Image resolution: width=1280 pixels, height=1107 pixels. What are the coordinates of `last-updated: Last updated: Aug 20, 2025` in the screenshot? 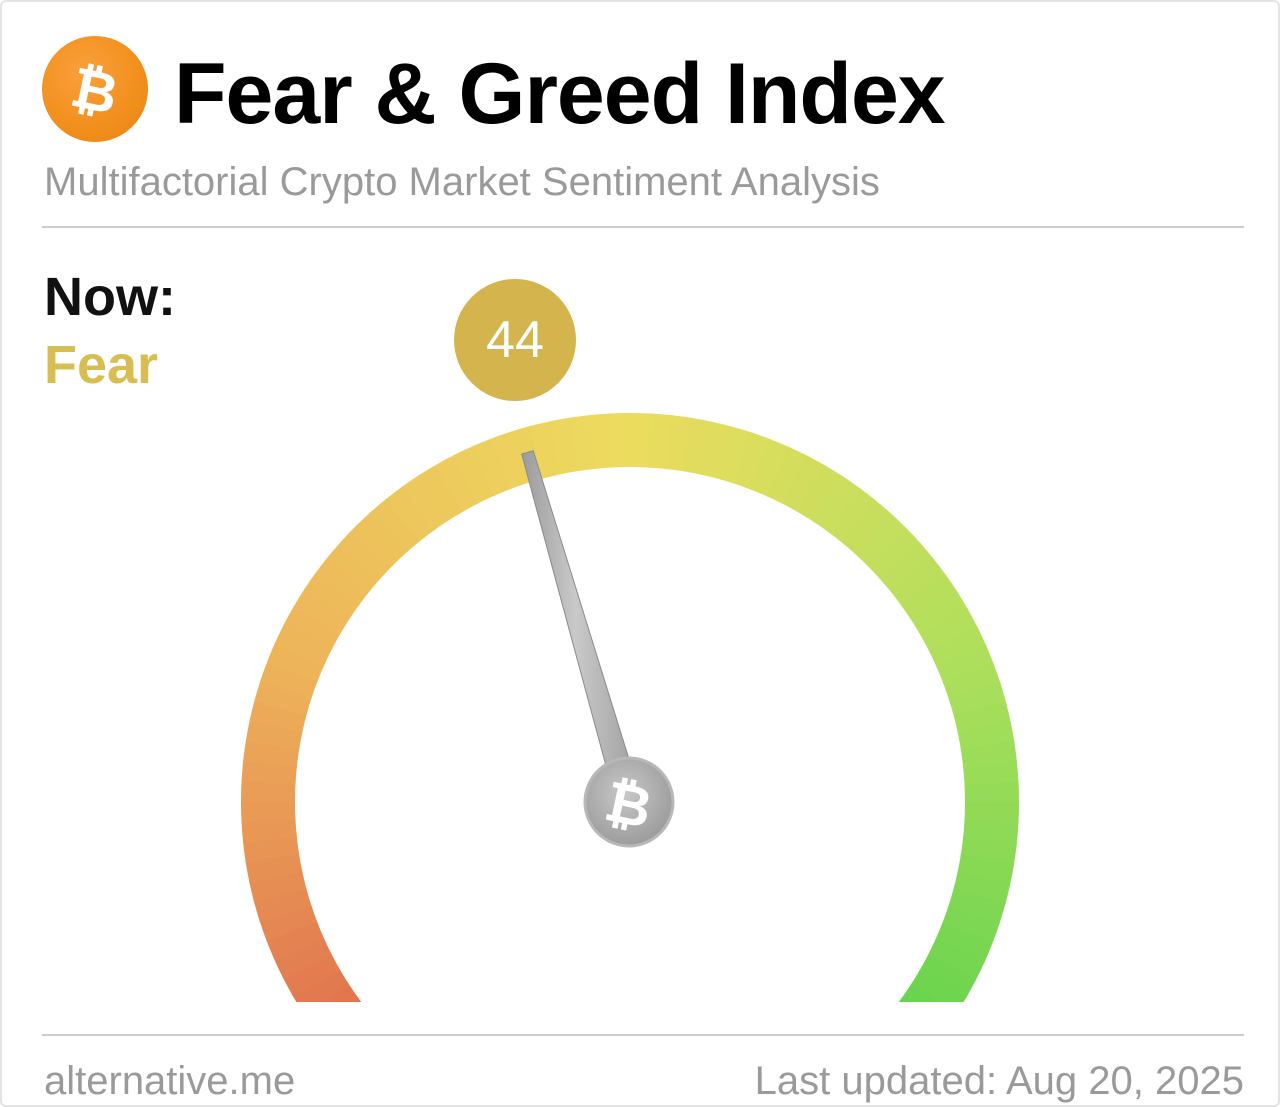 It's located at (999, 1081).